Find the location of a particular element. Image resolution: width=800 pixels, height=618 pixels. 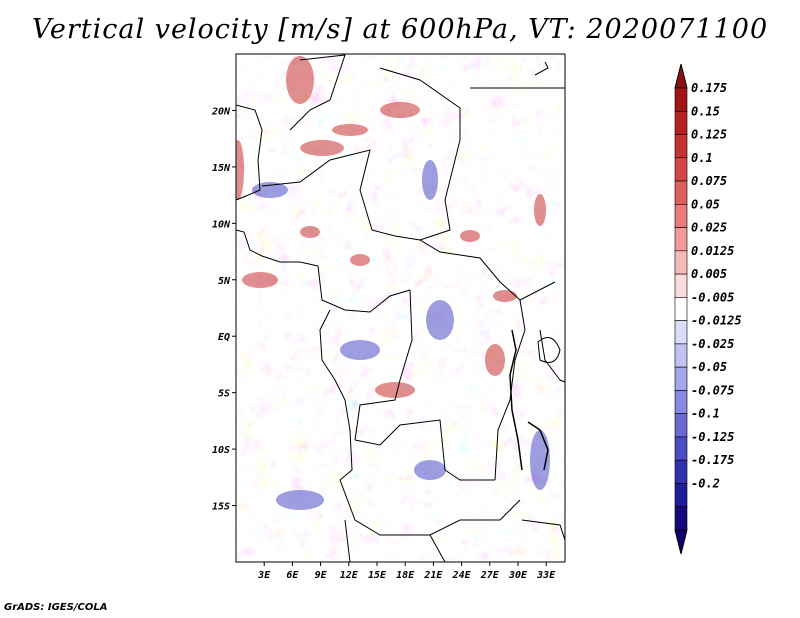

colorbar-label: -0.2 is located at coordinates (705, 483).